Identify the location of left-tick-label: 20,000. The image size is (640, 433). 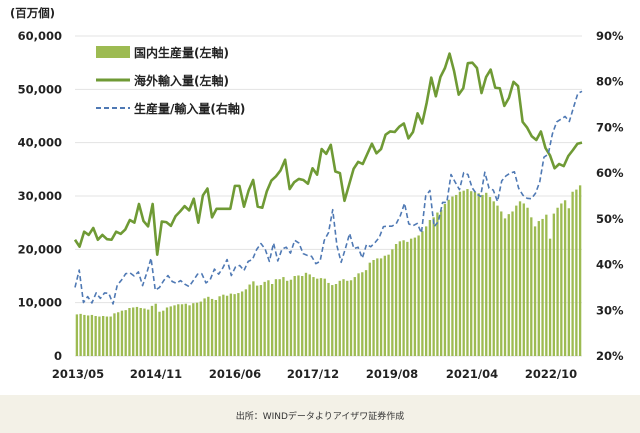
(40, 249).